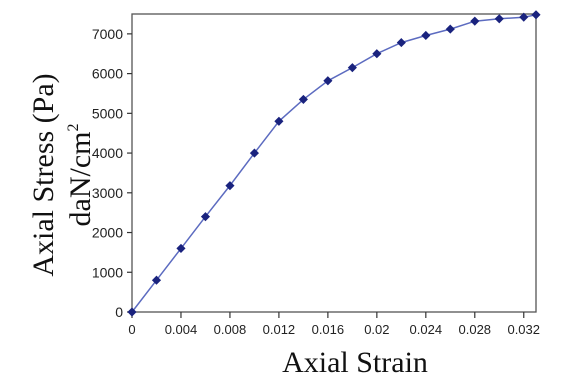 The image size is (565, 378). What do you see at coordinates (230, 329) in the screenshot?
I see `x-tick-label: 0.008` at bounding box center [230, 329].